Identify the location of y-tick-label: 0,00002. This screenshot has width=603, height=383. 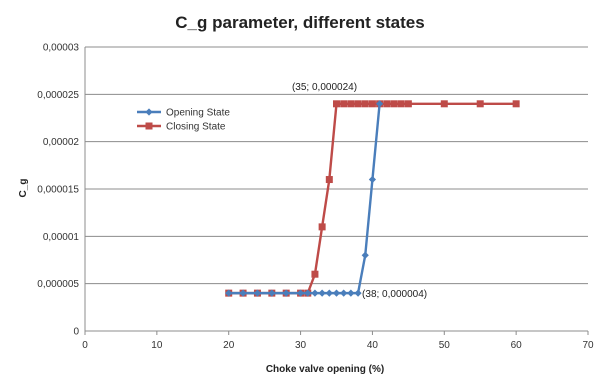
(61, 142).